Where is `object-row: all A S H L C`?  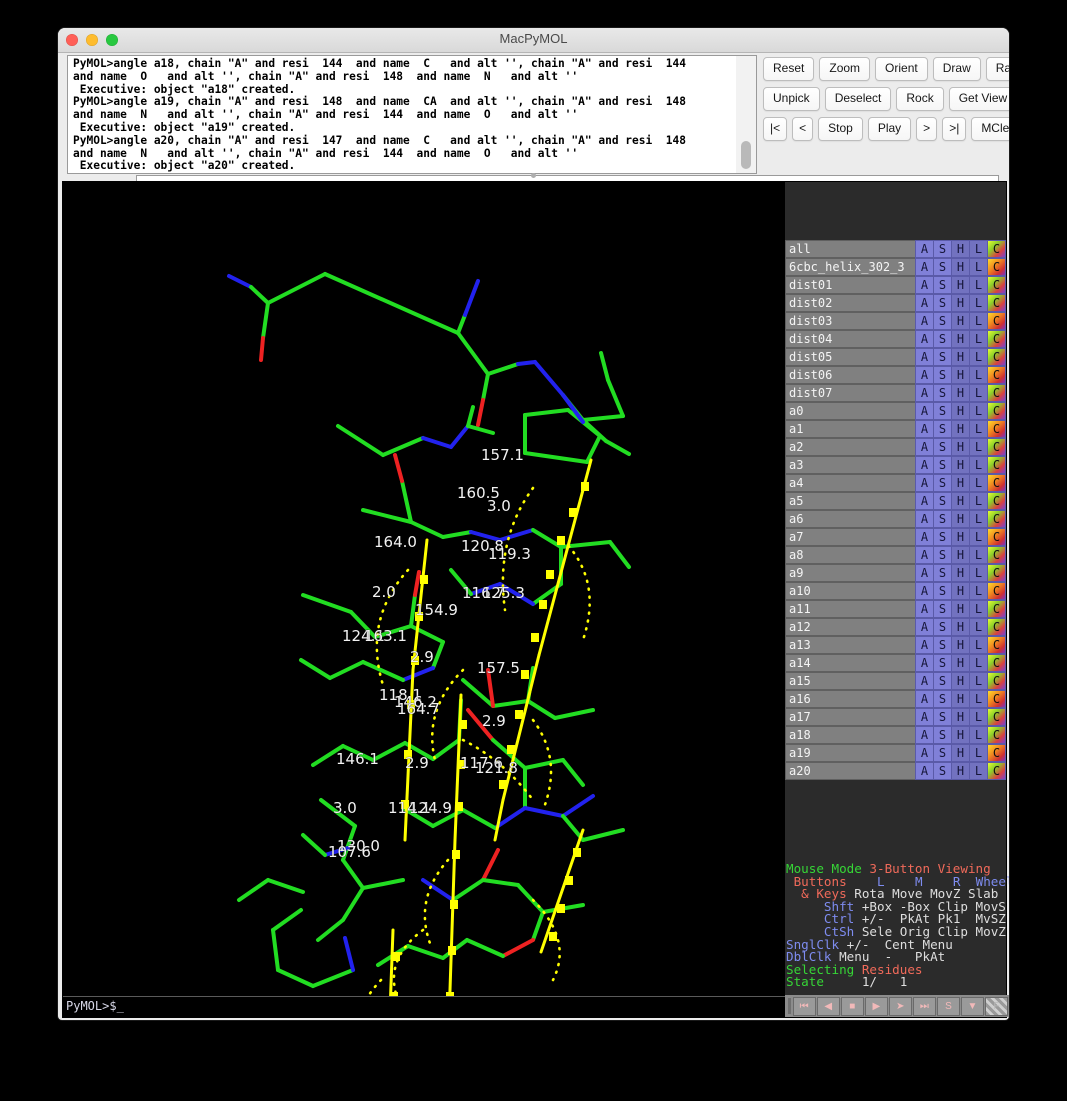
object-row: all A S H L C is located at coordinates (895, 249).